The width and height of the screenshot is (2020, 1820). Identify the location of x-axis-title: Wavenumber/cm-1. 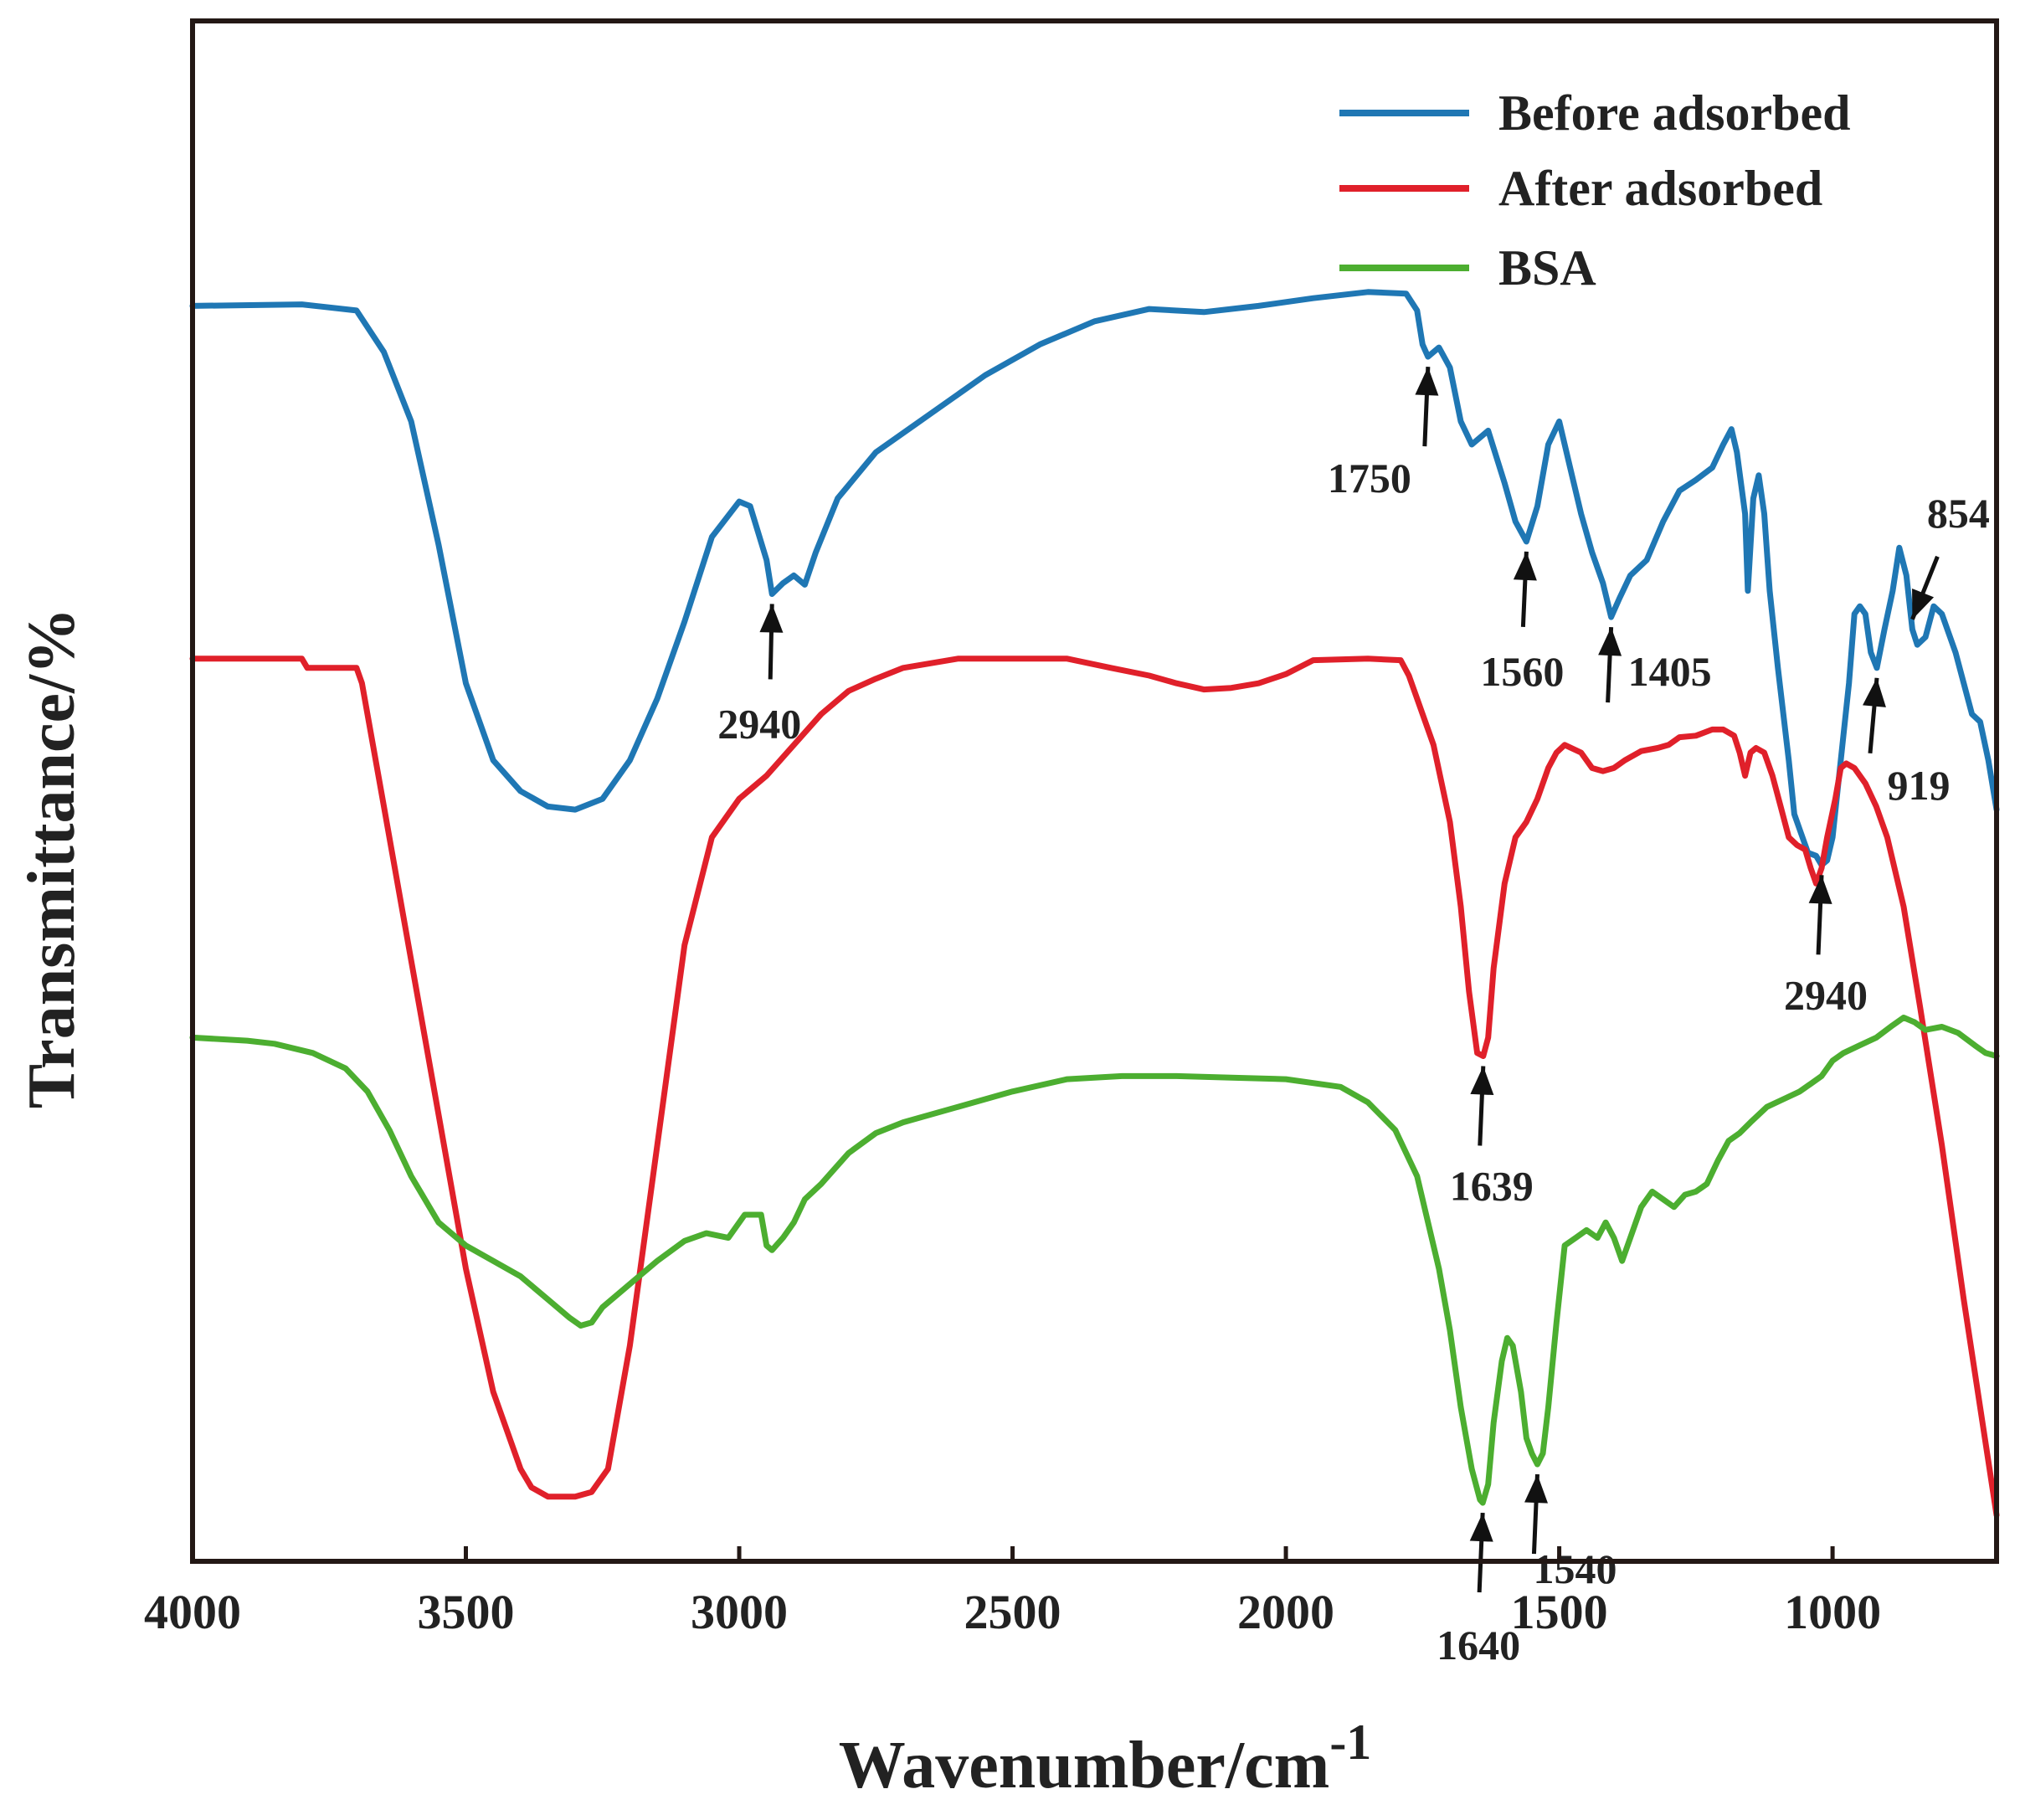
(1105, 1758).